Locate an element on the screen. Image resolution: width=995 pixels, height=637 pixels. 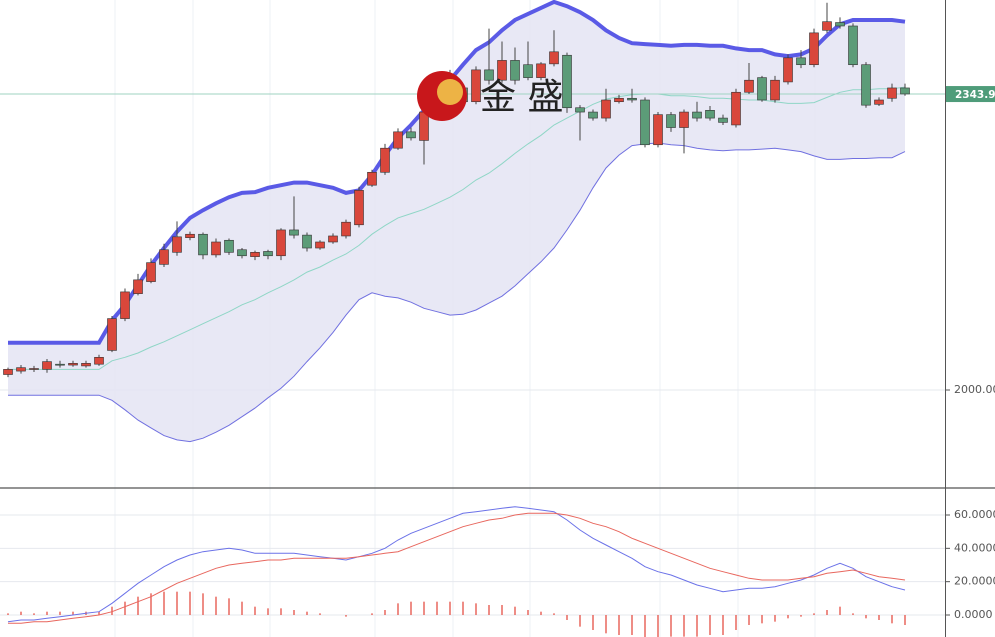
y-tick-label: 40.0000 is located at coordinates (974, 547).